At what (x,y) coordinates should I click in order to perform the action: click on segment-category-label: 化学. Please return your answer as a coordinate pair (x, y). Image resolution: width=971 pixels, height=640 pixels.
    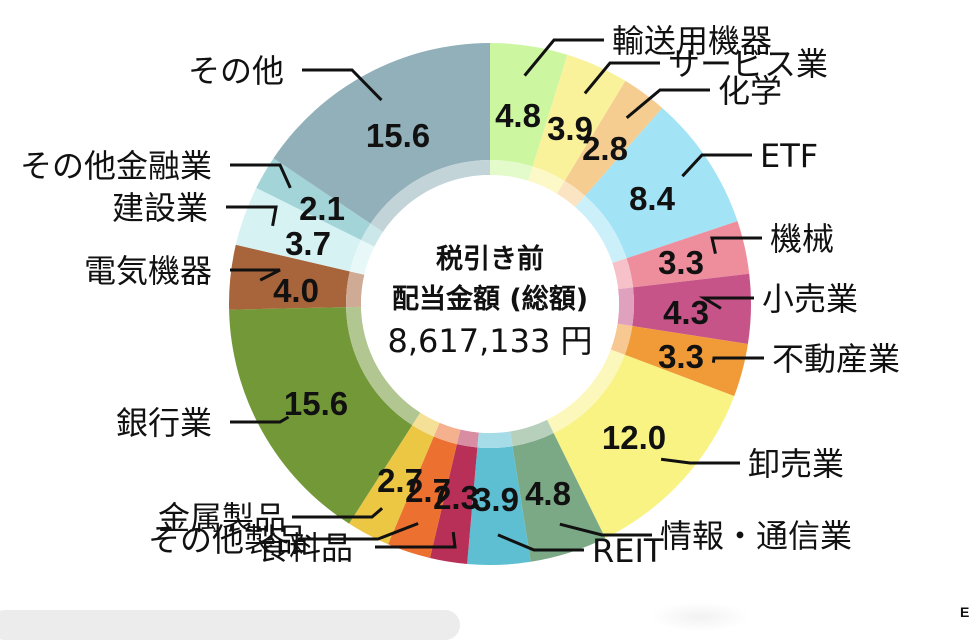
    Looking at the image, I should click on (750, 91).